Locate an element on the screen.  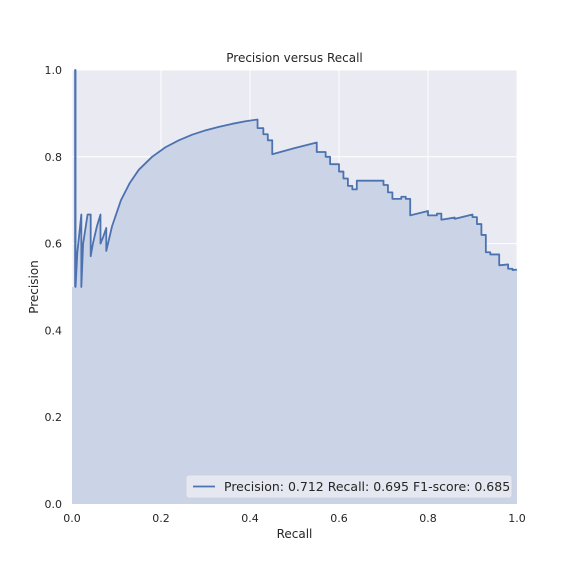
x-tick-label: 0.2 is located at coordinates (161, 518).